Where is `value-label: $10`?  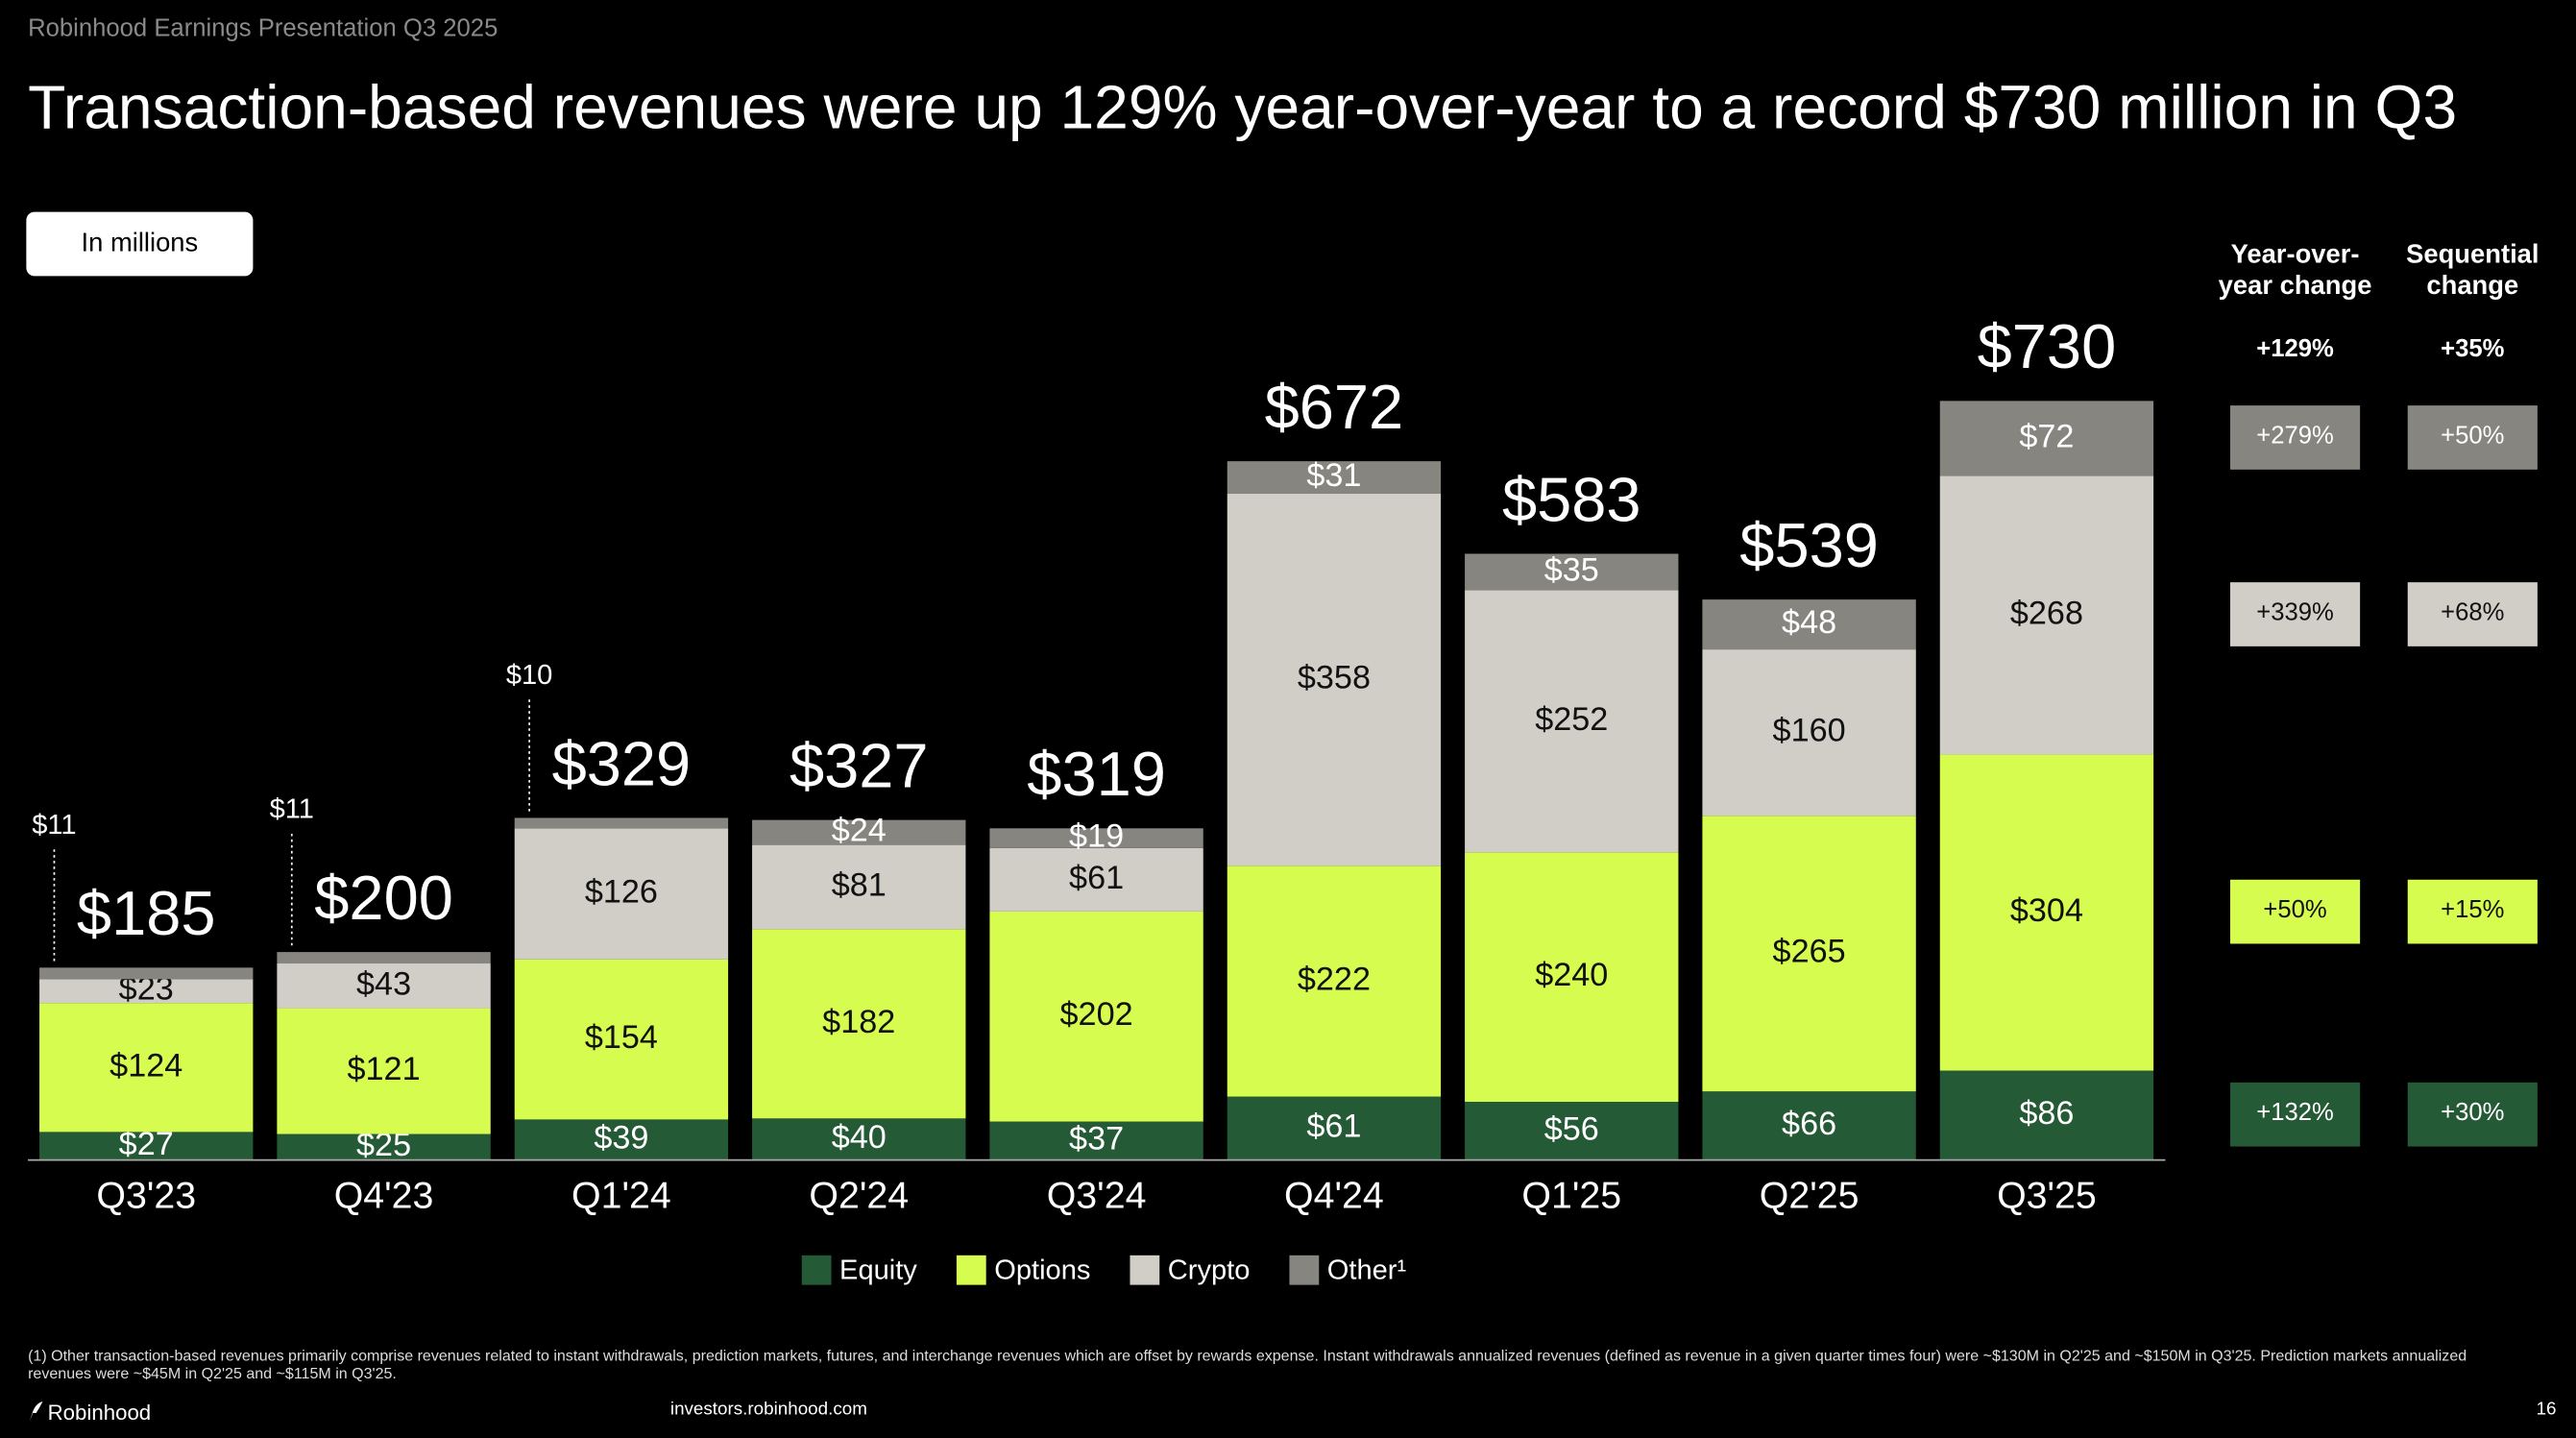 value-label: $10 is located at coordinates (529, 675).